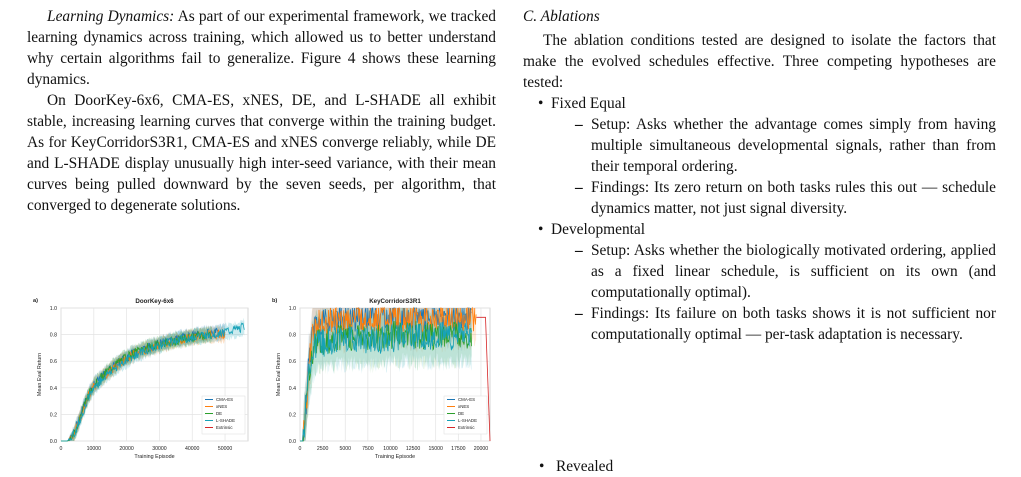 This screenshot has width=1021, height=477. Describe the element at coordinates (598, 229) in the screenshot. I see `hypothesis-label: Developmental` at that location.